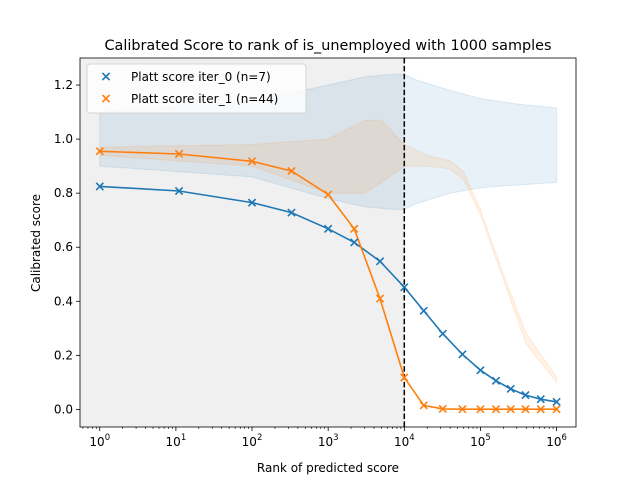  What do you see at coordinates (36, 243) in the screenshot?
I see `y-axis-label: Calibrated score` at bounding box center [36, 243].